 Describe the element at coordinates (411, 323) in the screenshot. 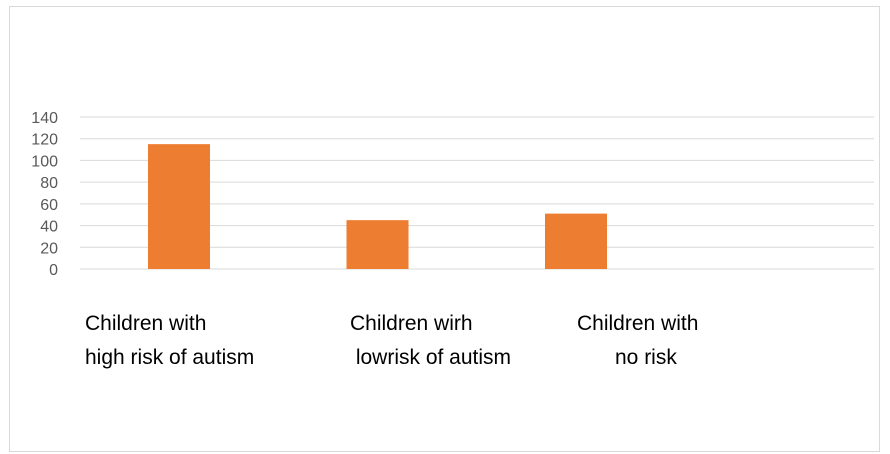

I see `category-label: Children wirh` at that location.